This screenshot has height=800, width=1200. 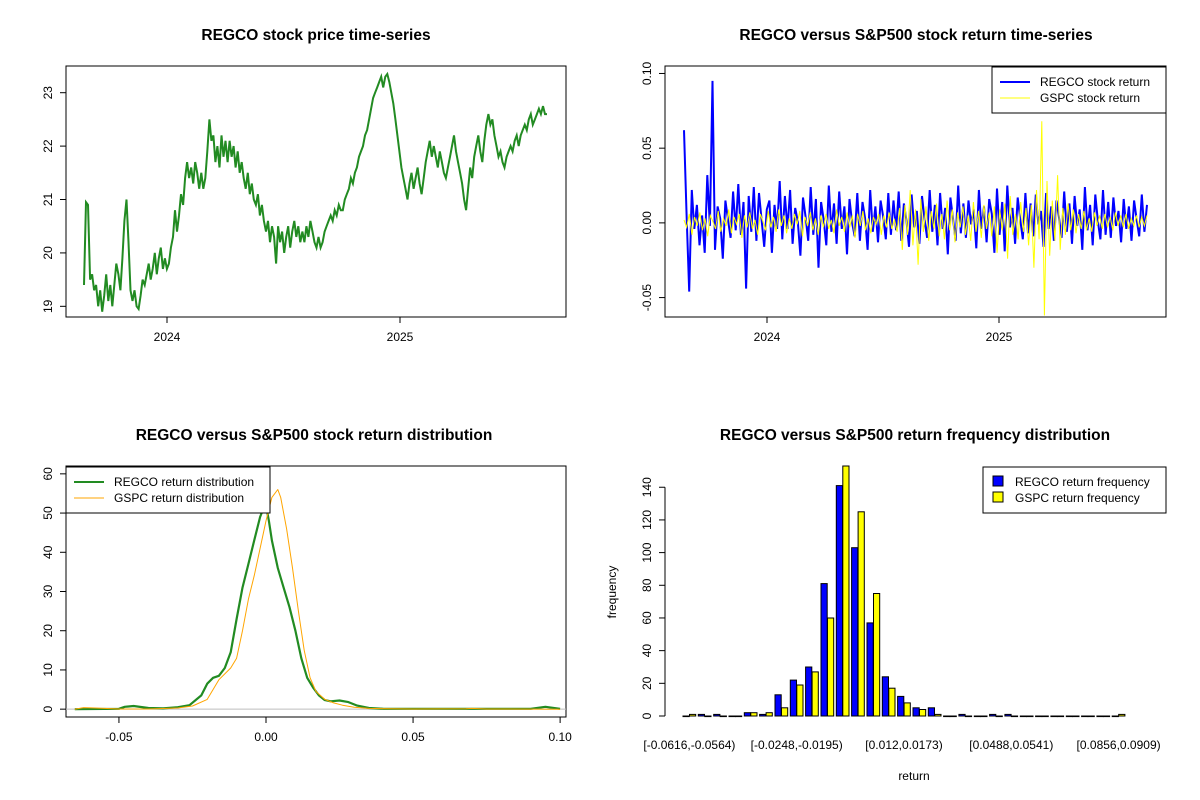 What do you see at coordinates (1090, 98) in the screenshot?
I see `returns-legend-label-gspc: GSPC stock return` at bounding box center [1090, 98].